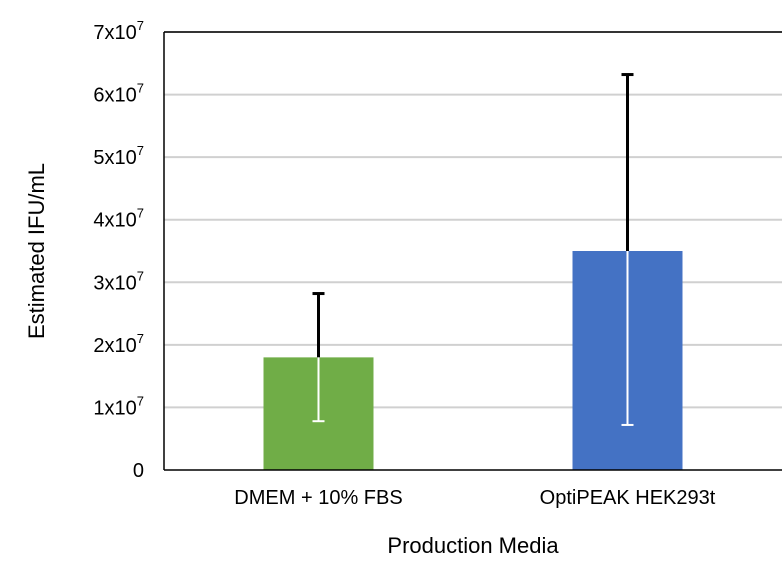 Image resolution: width=782 pixels, height=563 pixels. Describe the element at coordinates (628, 498) in the screenshot. I see `x-tick-label: OptiPEAK HEK293t` at that location.